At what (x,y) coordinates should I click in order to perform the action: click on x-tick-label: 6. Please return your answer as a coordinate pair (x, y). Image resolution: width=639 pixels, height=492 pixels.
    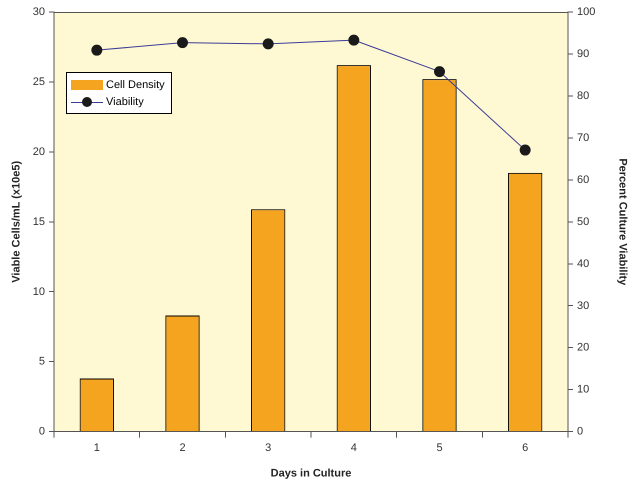
    Looking at the image, I should click on (525, 448).